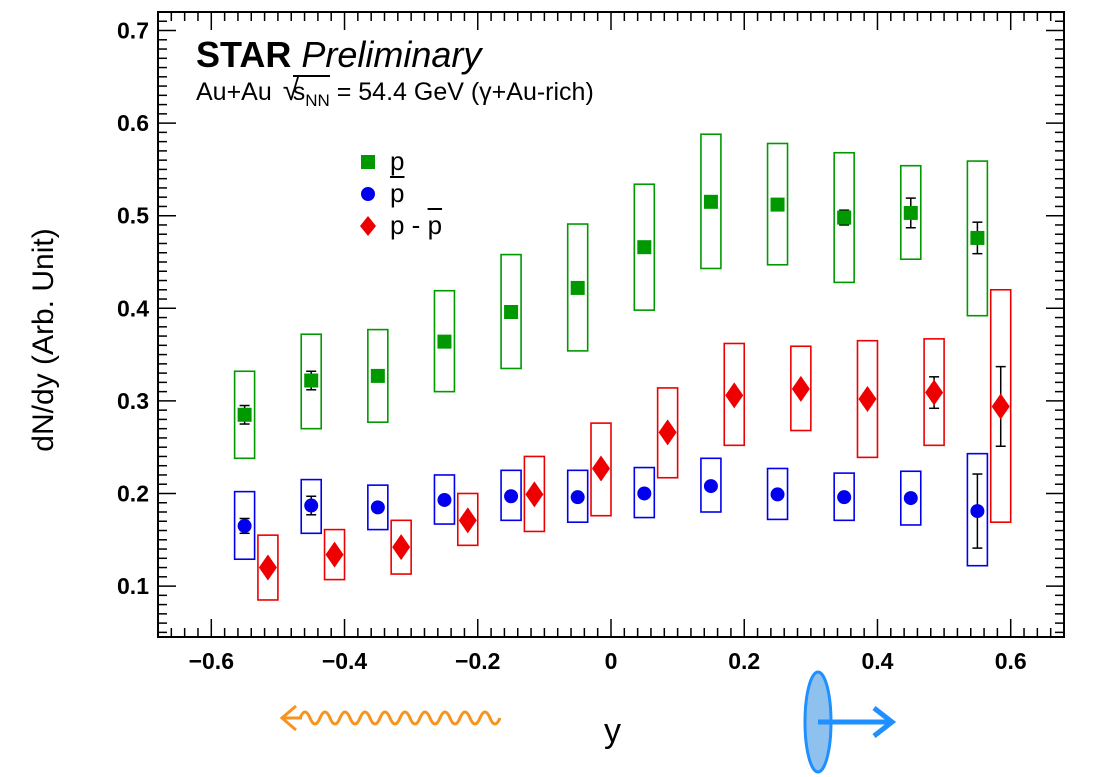 The image size is (1094, 777). What do you see at coordinates (611, 661) in the screenshot?
I see `x-tick-label: 0` at bounding box center [611, 661].